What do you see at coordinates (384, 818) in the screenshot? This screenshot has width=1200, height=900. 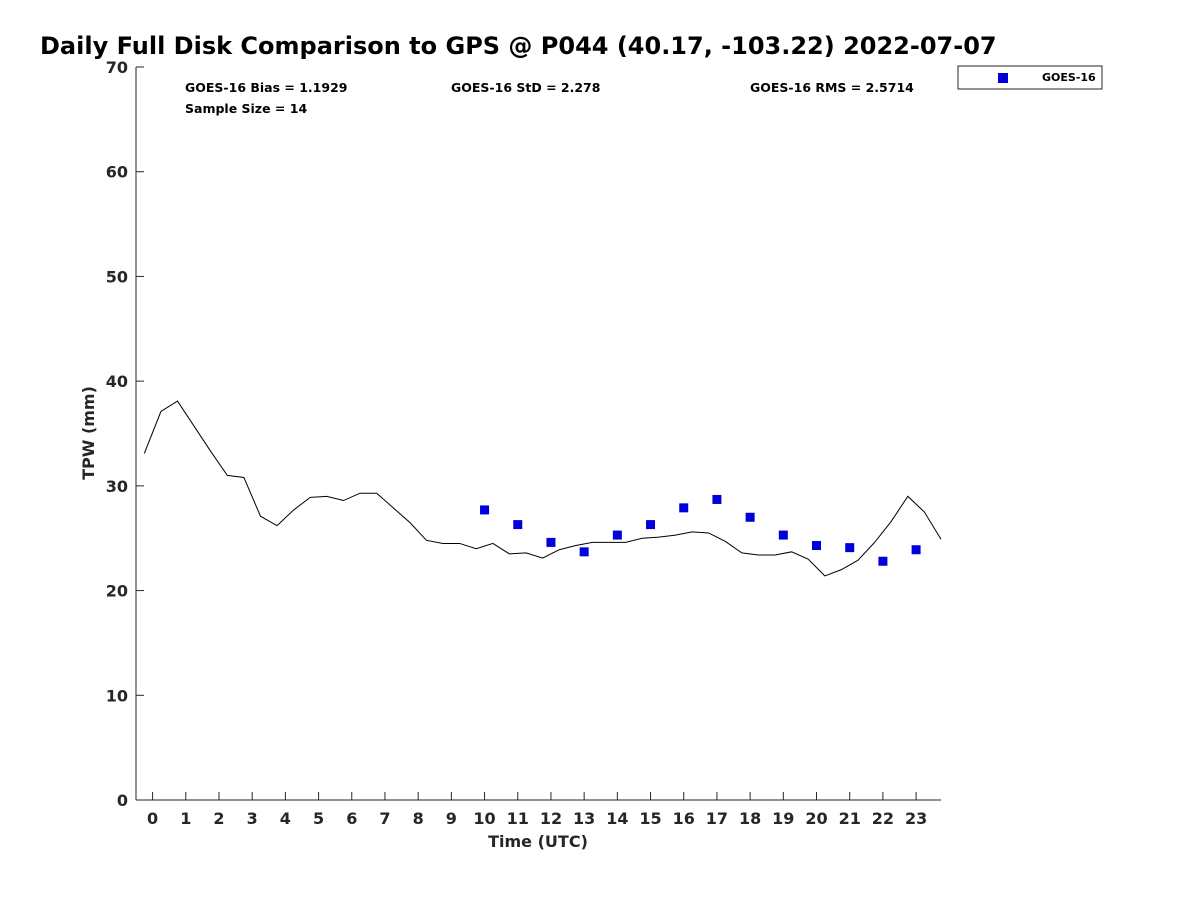 I see `x-tick-label: 7` at bounding box center [384, 818].